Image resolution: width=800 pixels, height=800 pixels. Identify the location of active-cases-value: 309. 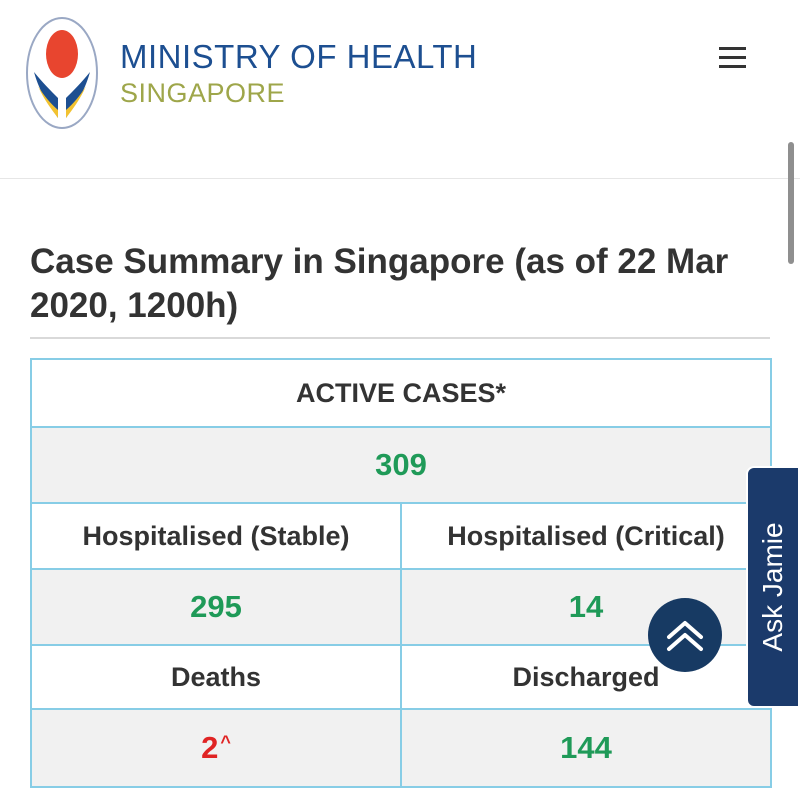
(401, 465).